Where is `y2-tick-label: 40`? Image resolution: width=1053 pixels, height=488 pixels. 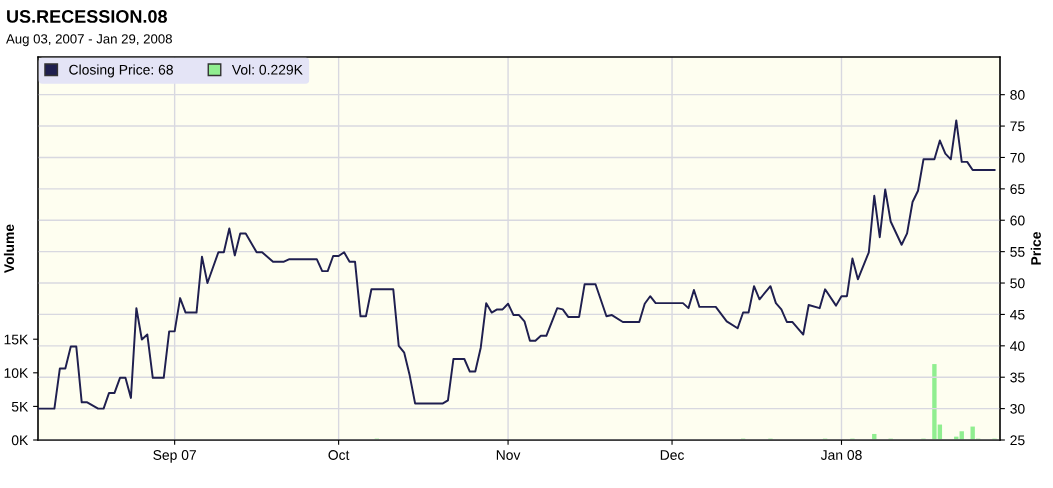 y2-tick-label: 40 is located at coordinates (1017, 346).